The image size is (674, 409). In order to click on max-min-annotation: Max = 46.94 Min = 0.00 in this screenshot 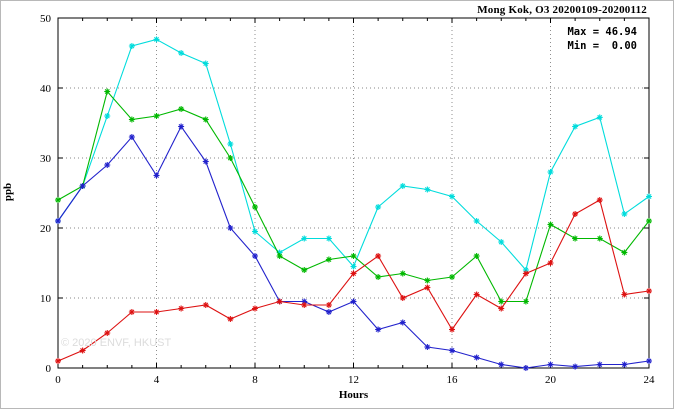, I will do `click(602, 39)`.